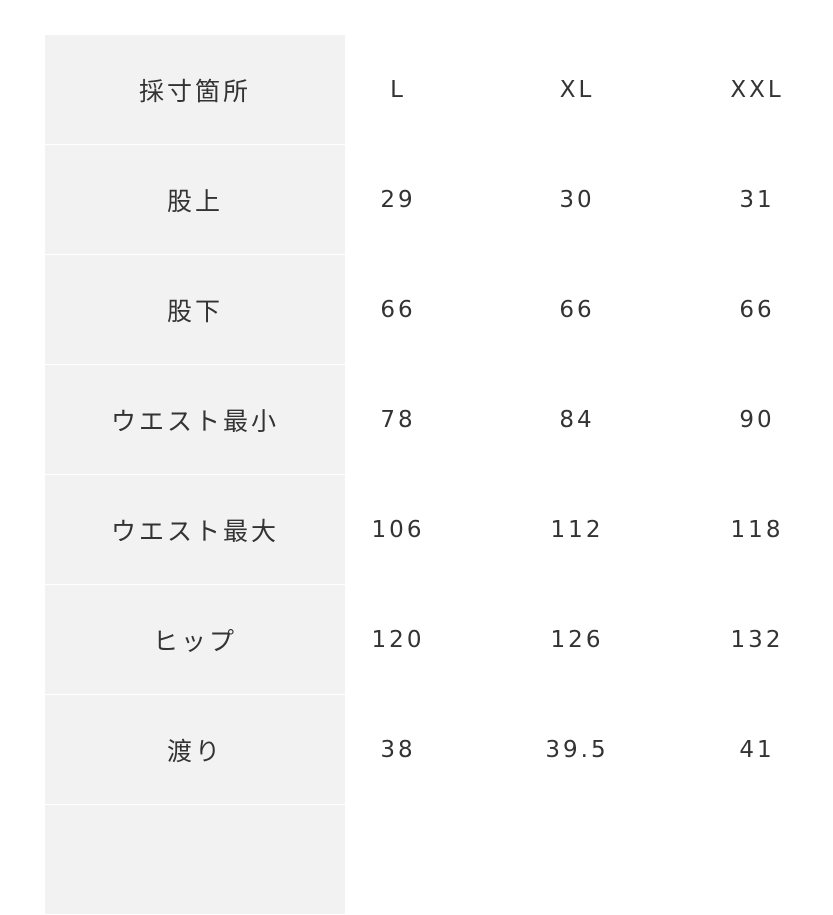 The image size is (833, 915). Describe the element at coordinates (439, 310) in the screenshot. I see `table-row: 股下 66 66 66` at that location.